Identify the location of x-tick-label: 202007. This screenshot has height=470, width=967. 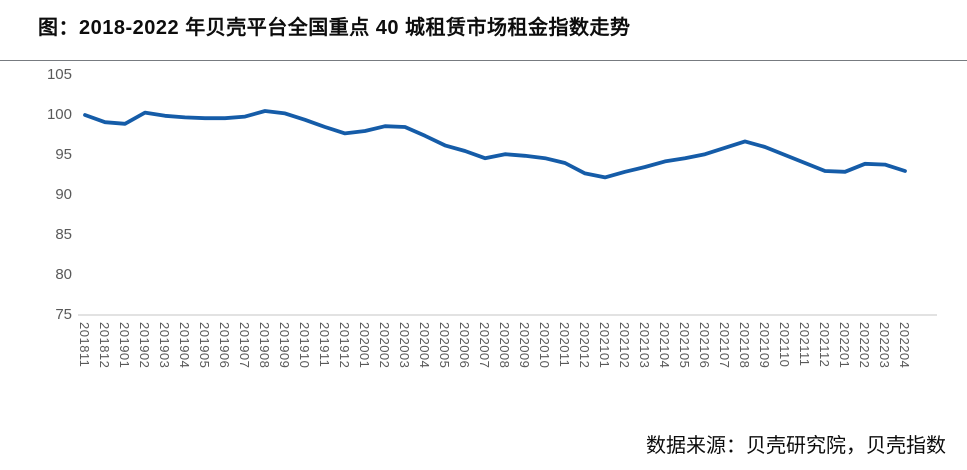
(484, 345).